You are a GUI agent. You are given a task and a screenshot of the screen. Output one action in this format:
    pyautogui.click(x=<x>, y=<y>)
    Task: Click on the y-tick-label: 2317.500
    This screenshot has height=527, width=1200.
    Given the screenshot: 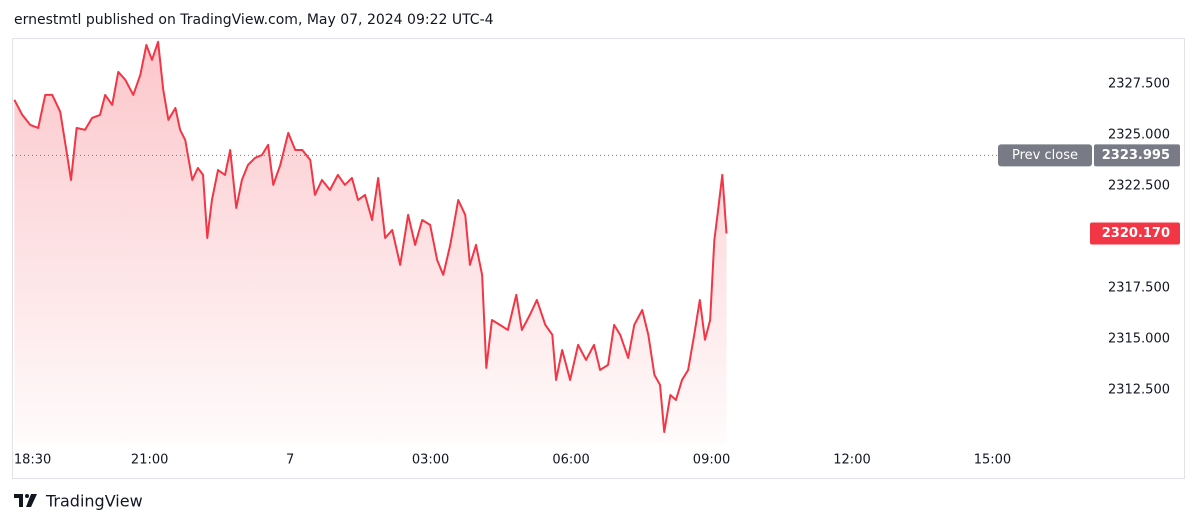 What is the action you would take?
    pyautogui.click(x=1139, y=287)
    